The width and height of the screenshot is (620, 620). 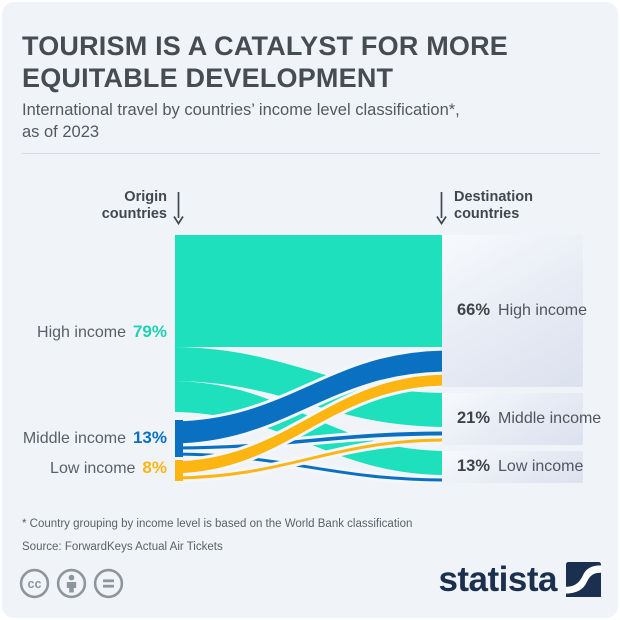 I want to click on origin-value: 79%, so click(x=149, y=331).